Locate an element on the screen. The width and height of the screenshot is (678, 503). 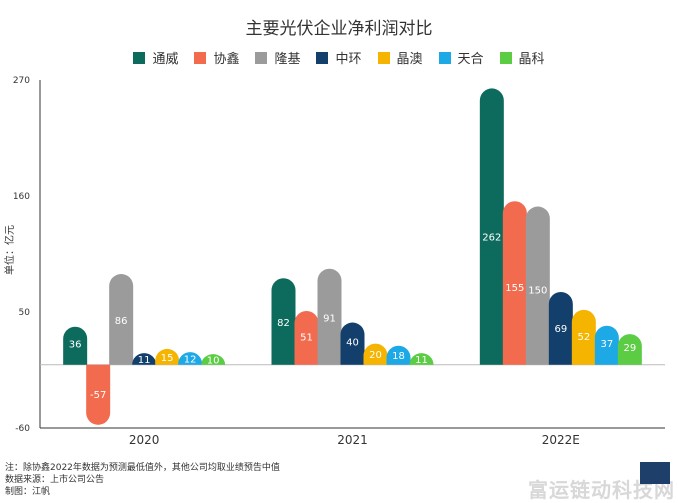
legend-item: 天合 is located at coordinates (461, 57).